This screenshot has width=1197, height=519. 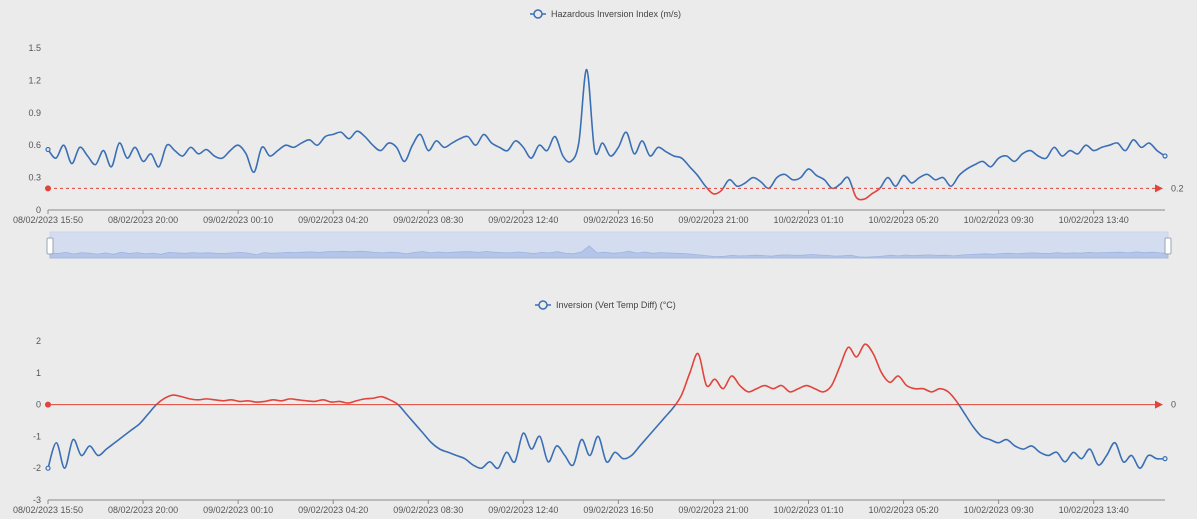 What do you see at coordinates (34, 178) in the screenshot?
I see `y-tick-label: 0.3` at bounding box center [34, 178].